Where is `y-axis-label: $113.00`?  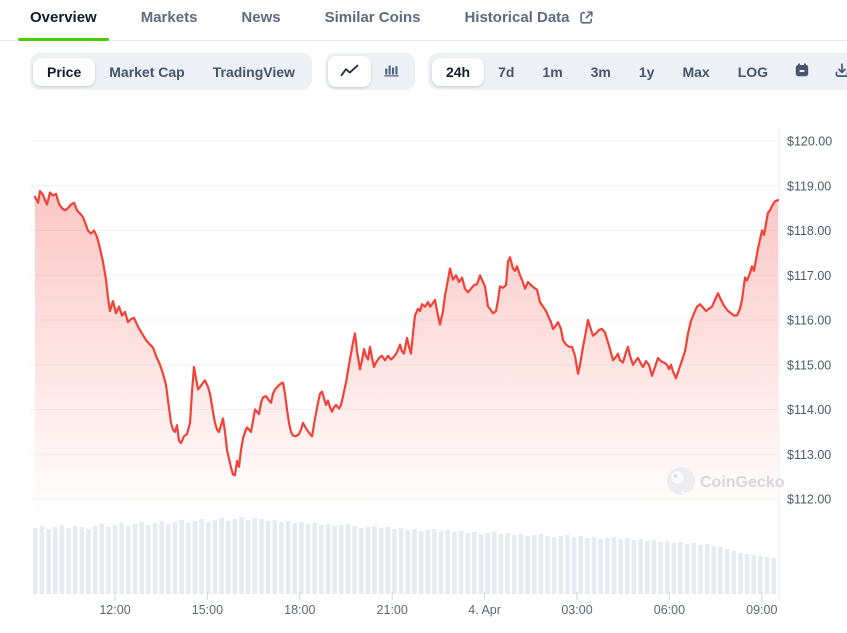 y-axis-label: $113.00 is located at coordinates (809, 455).